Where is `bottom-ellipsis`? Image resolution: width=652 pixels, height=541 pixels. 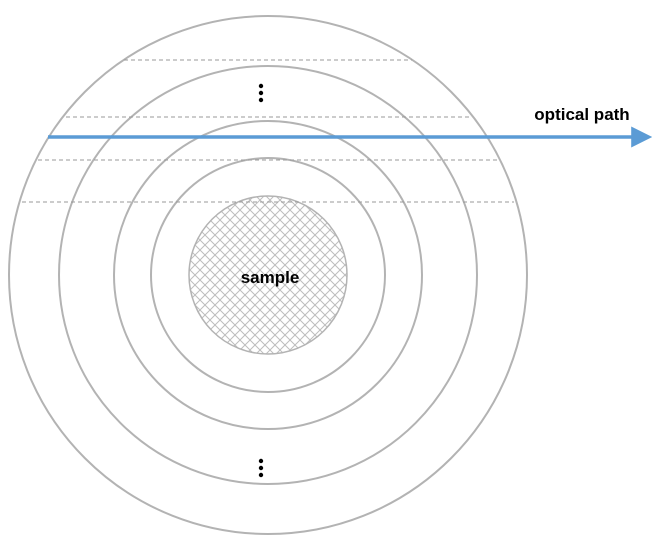
bottom-ellipsis is located at coordinates (261, 468).